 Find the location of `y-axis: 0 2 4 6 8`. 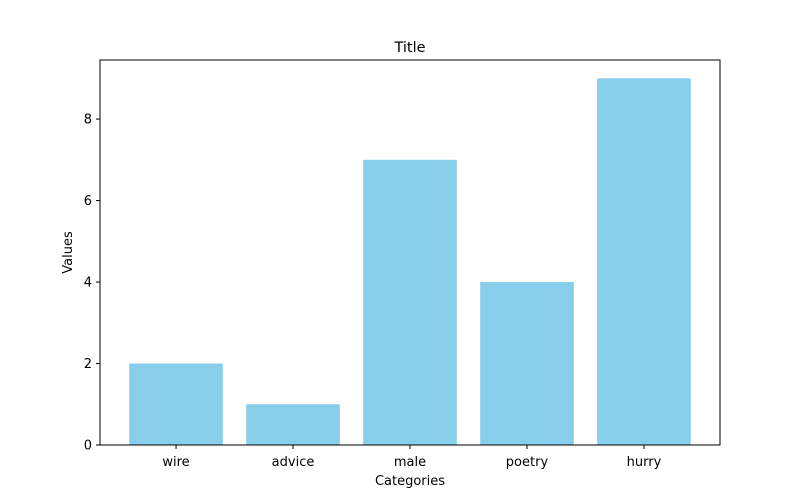

y-axis: 0 2 4 6 8 is located at coordinates (92, 283).